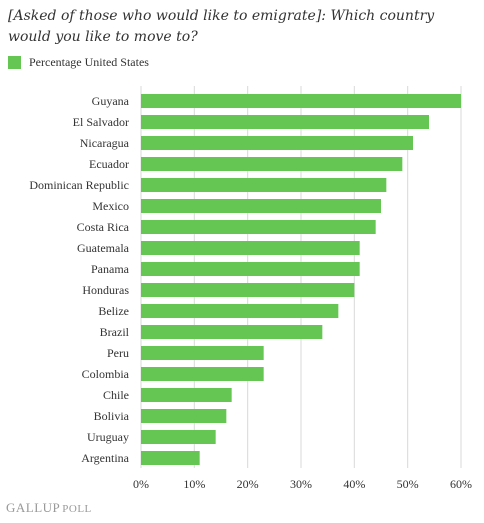 The height and width of the screenshot is (523, 484). Describe the element at coordinates (113, 311) in the screenshot. I see `category-label: Belize` at that location.